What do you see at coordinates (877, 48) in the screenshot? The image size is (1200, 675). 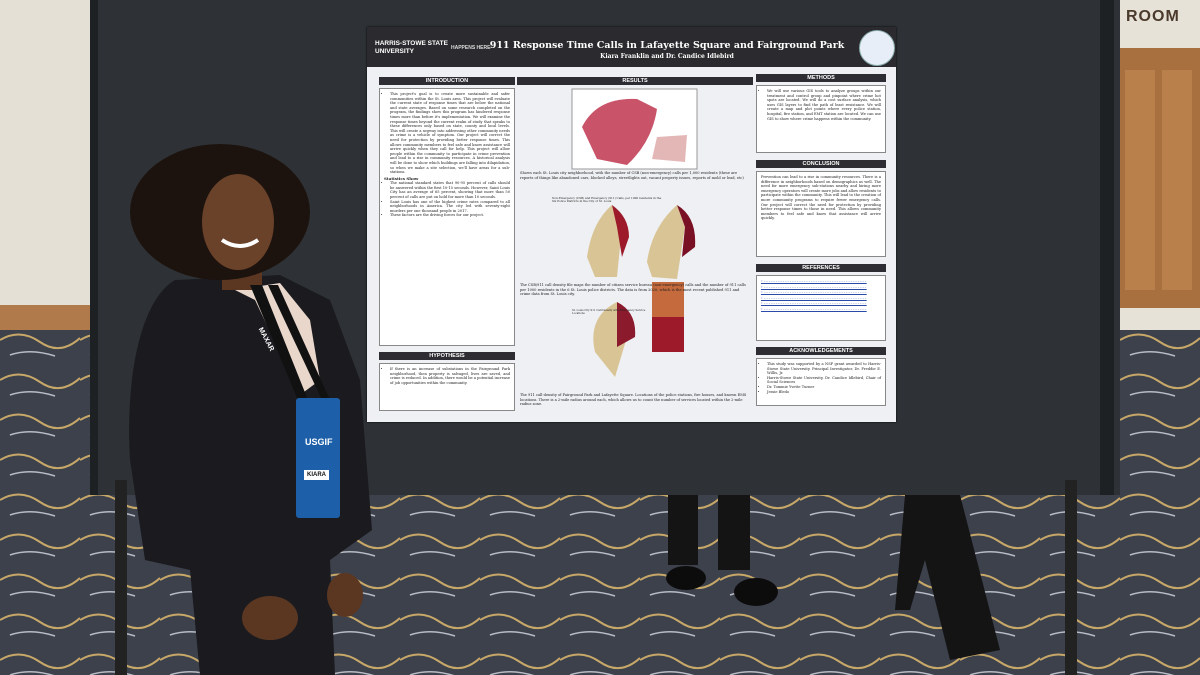 I see `nsf-seal` at bounding box center [877, 48].